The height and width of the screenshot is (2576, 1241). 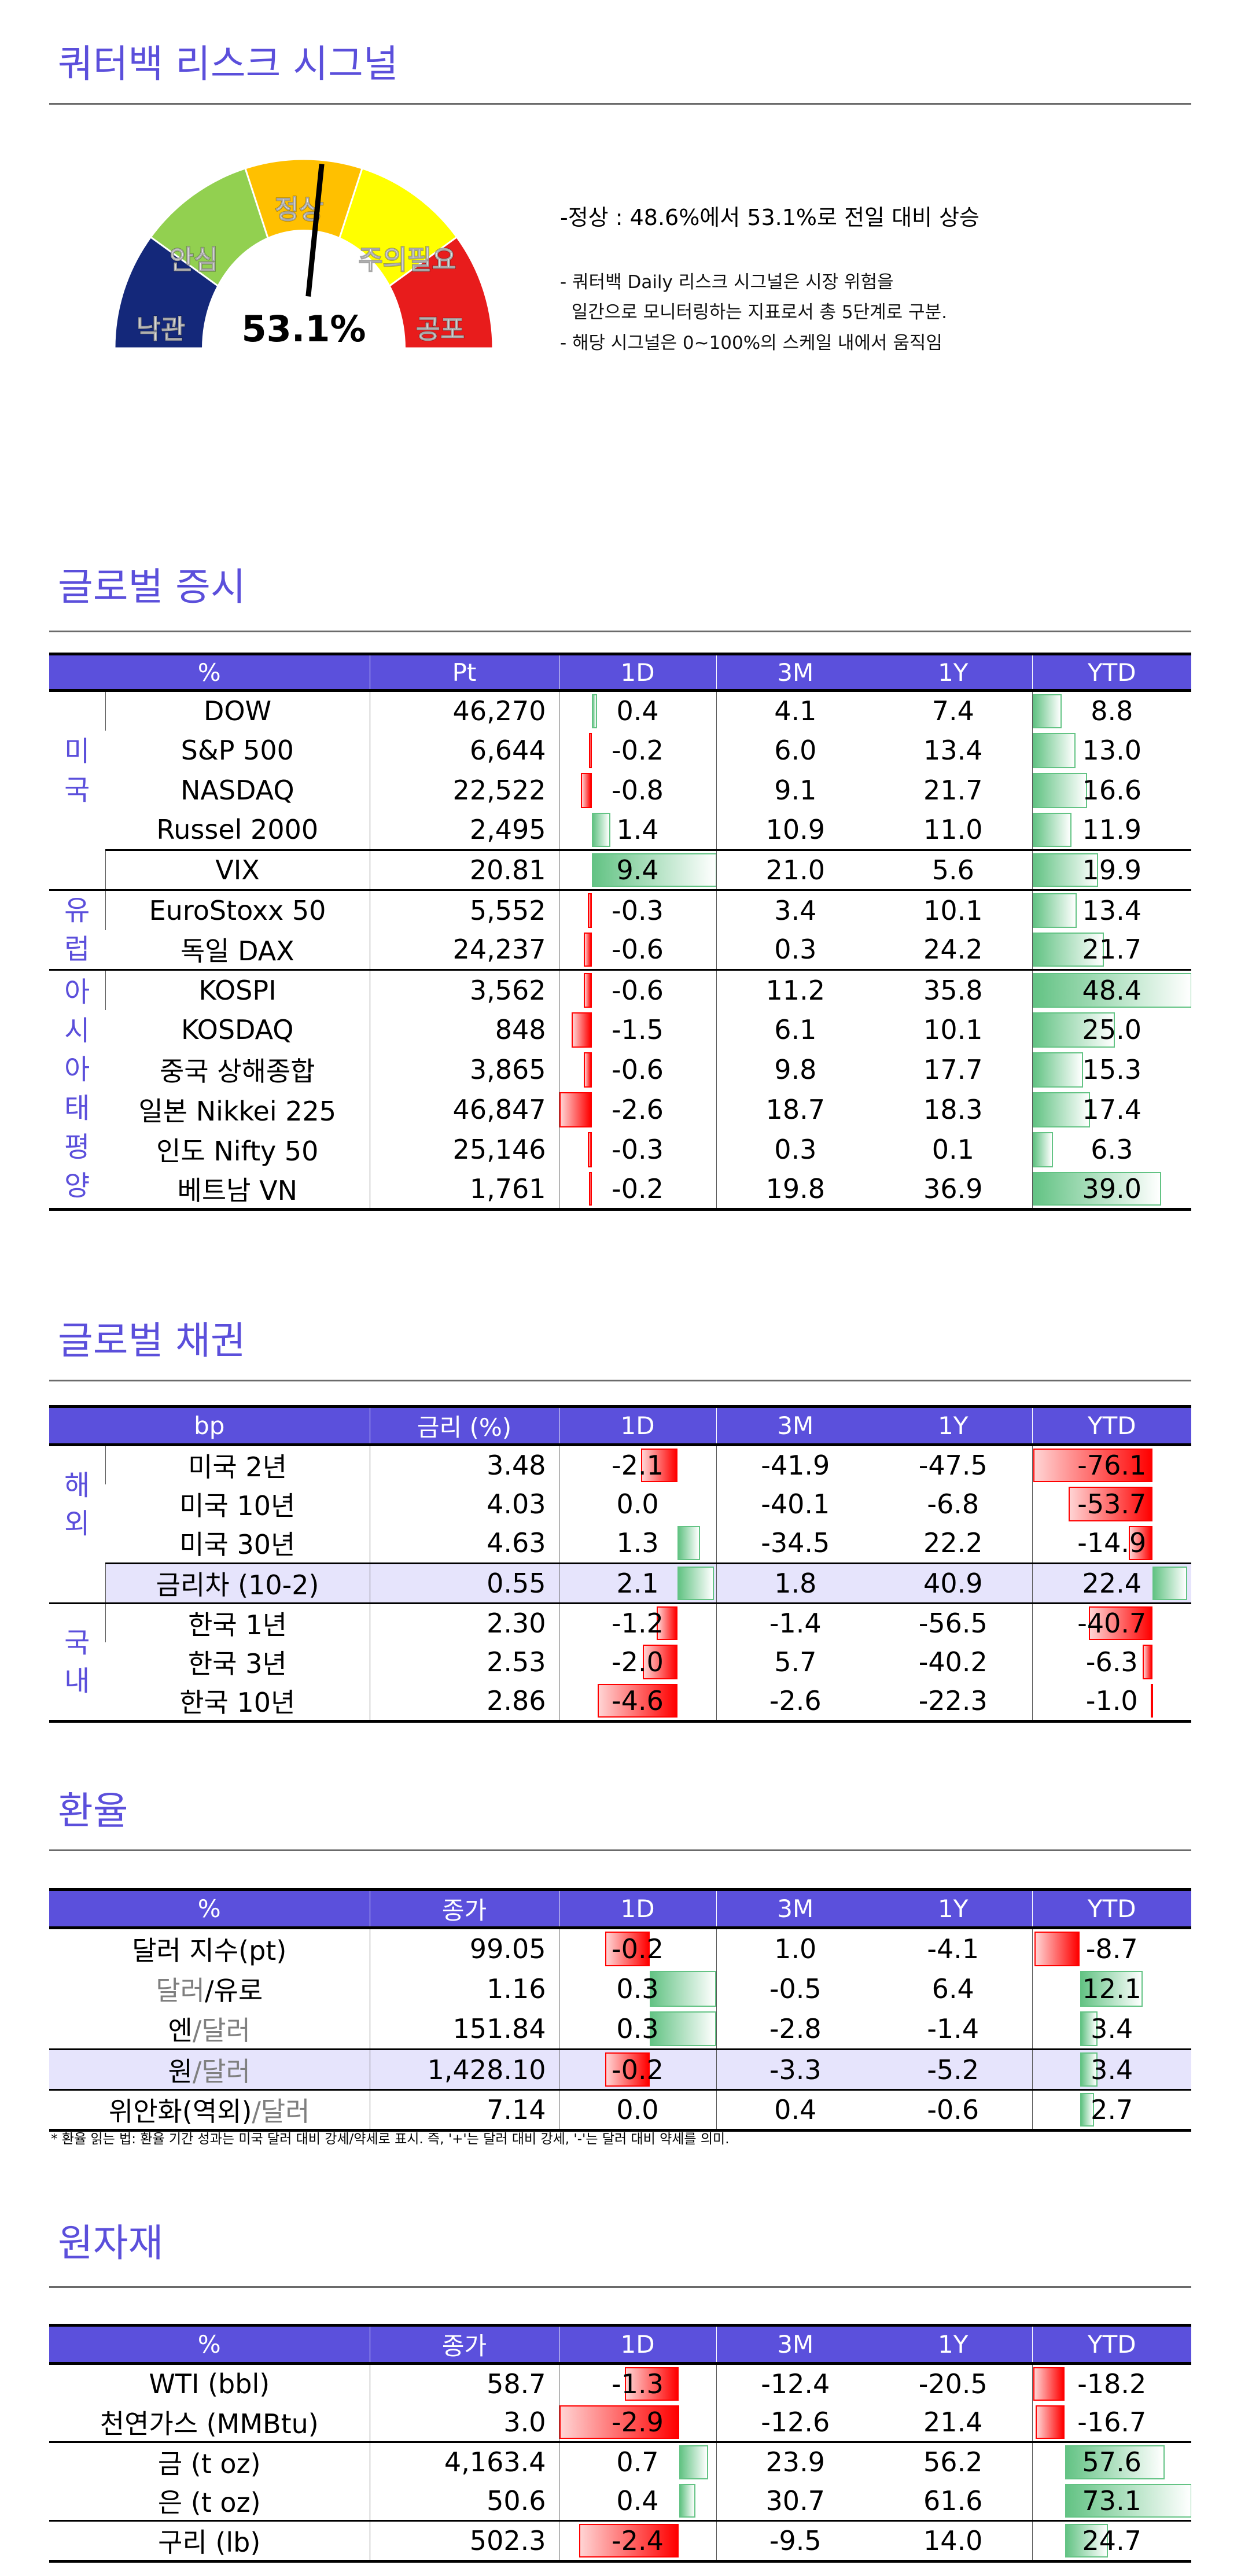 What do you see at coordinates (209, 2502) in the screenshot?
I see `instrument-name: 은 (t oz)` at bounding box center [209, 2502].